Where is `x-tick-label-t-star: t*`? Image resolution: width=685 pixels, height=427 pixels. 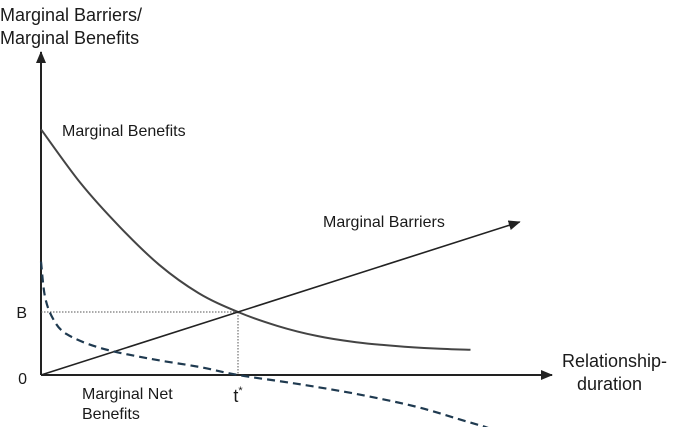
x-tick-label-t-star: t* is located at coordinates (238, 395).